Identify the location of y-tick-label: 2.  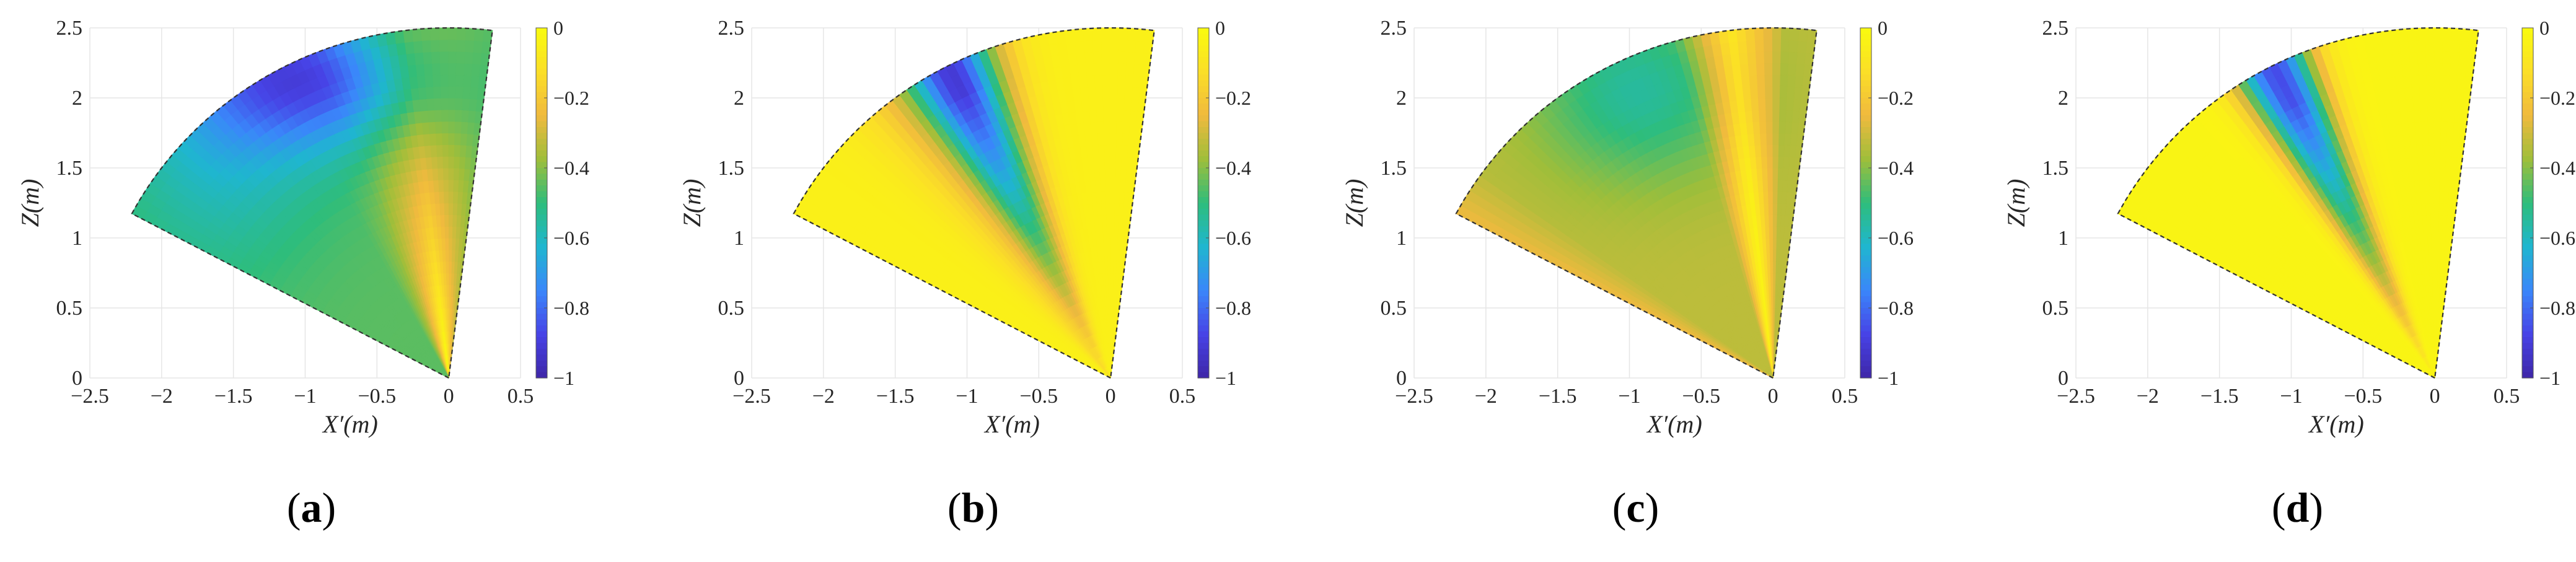
(1401, 98).